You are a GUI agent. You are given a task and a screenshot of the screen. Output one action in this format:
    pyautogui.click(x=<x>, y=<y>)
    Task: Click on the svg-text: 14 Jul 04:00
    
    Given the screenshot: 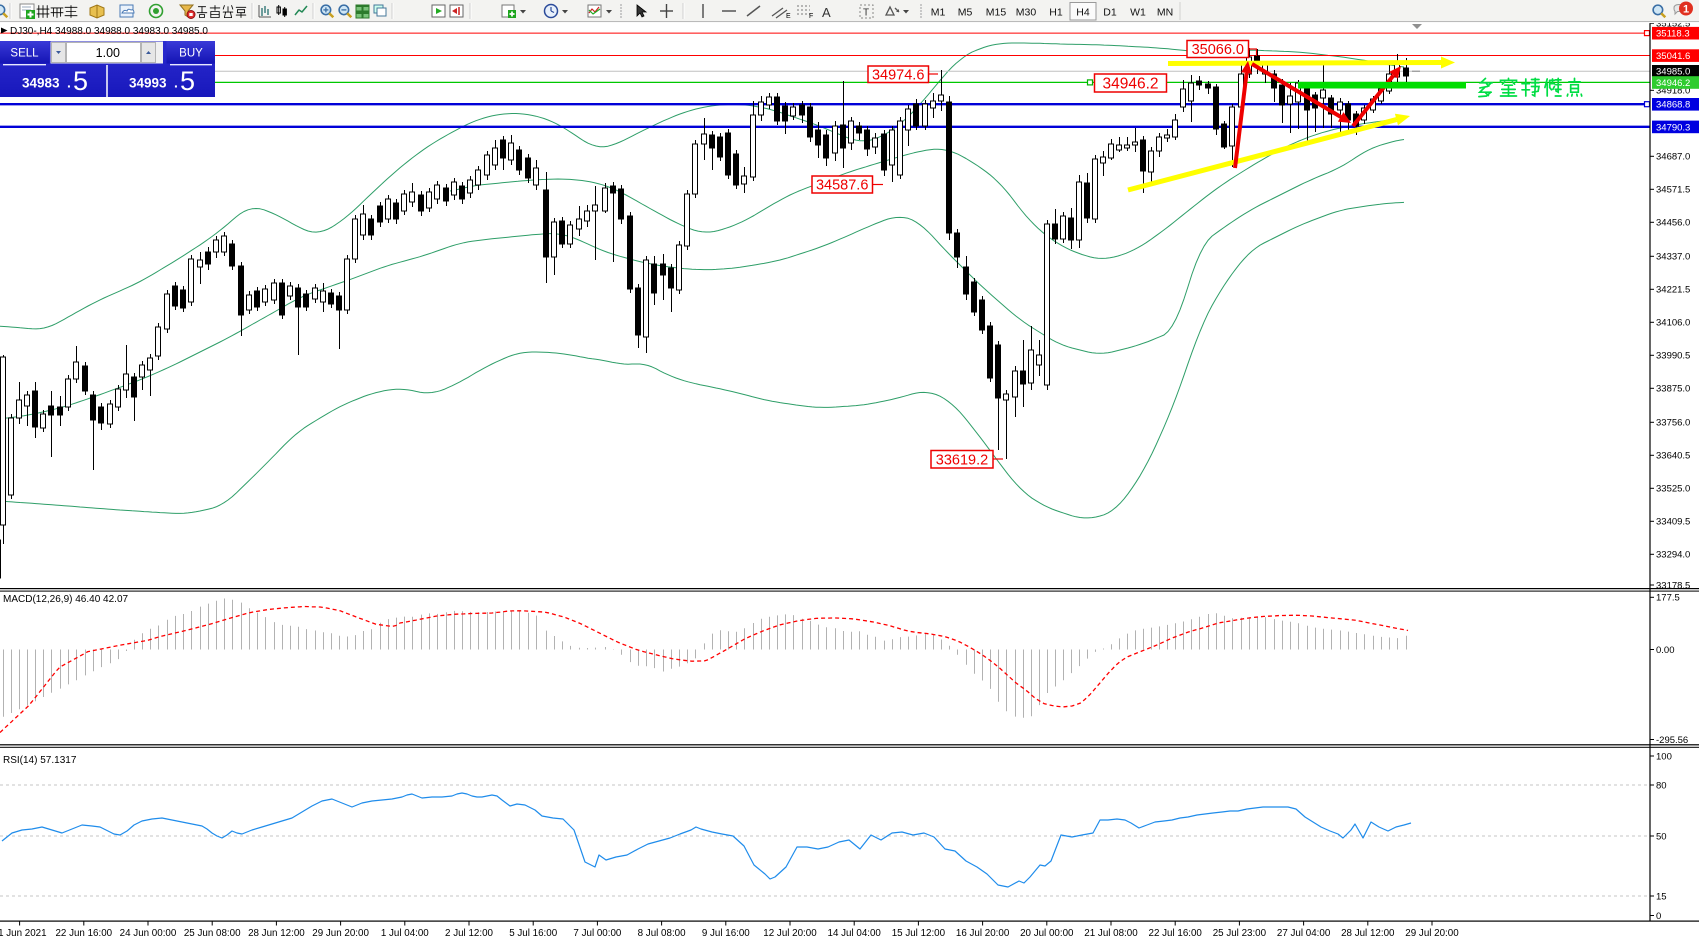 What is the action you would take?
    pyautogui.click(x=855, y=933)
    